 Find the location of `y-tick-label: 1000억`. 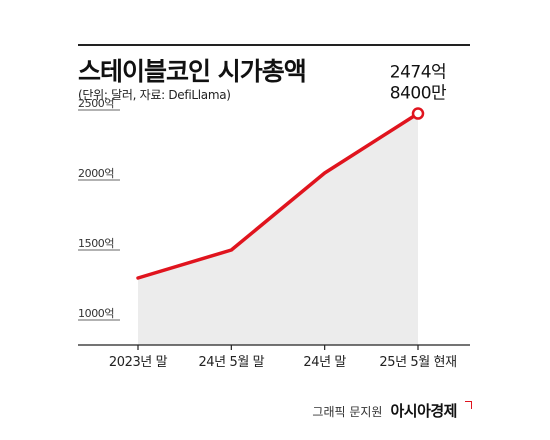

y-tick-label: 1000억 is located at coordinates (96, 313).